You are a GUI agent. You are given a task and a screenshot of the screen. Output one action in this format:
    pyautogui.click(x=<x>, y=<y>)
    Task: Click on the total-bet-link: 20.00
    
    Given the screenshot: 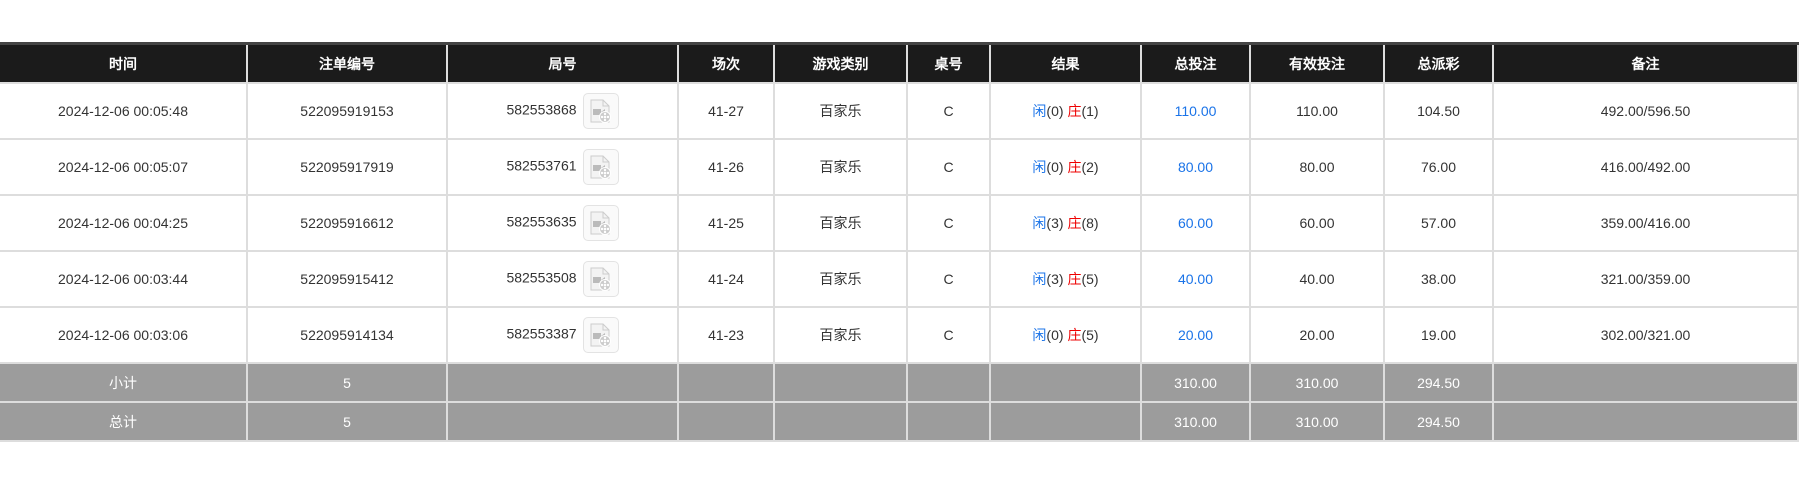 What is the action you would take?
    pyautogui.click(x=1195, y=335)
    